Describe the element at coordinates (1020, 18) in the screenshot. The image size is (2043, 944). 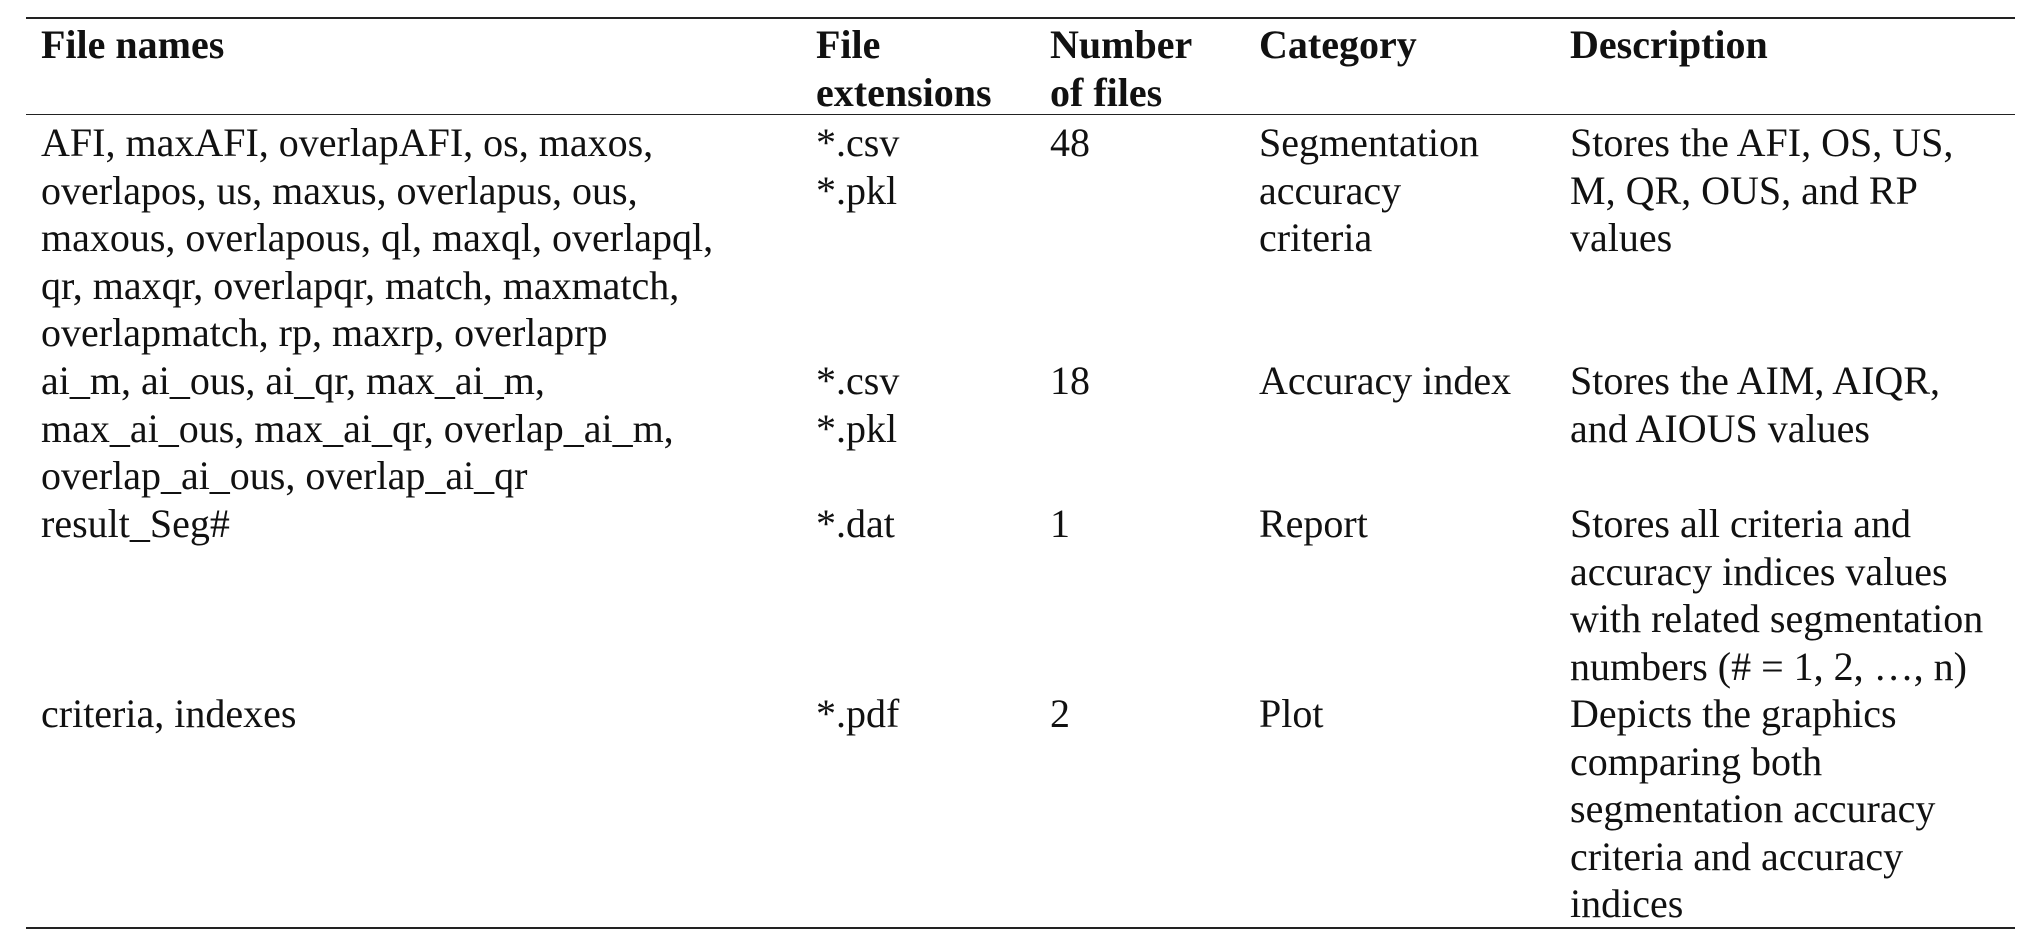
I see `table-top-rule` at that location.